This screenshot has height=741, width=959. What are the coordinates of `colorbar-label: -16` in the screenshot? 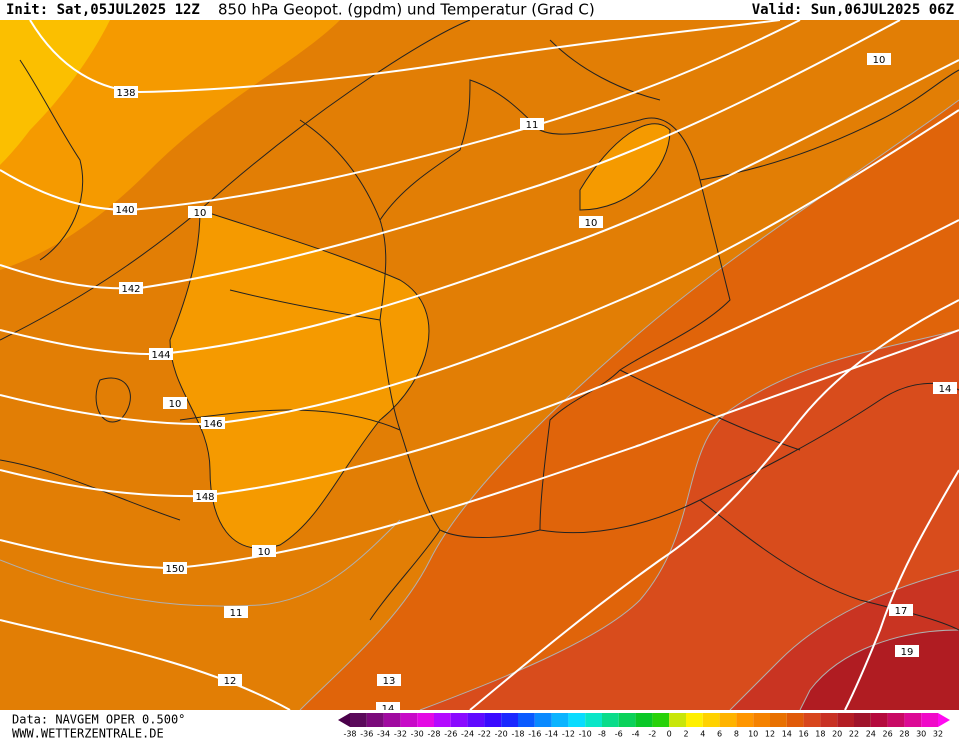 It's located at (534, 734).